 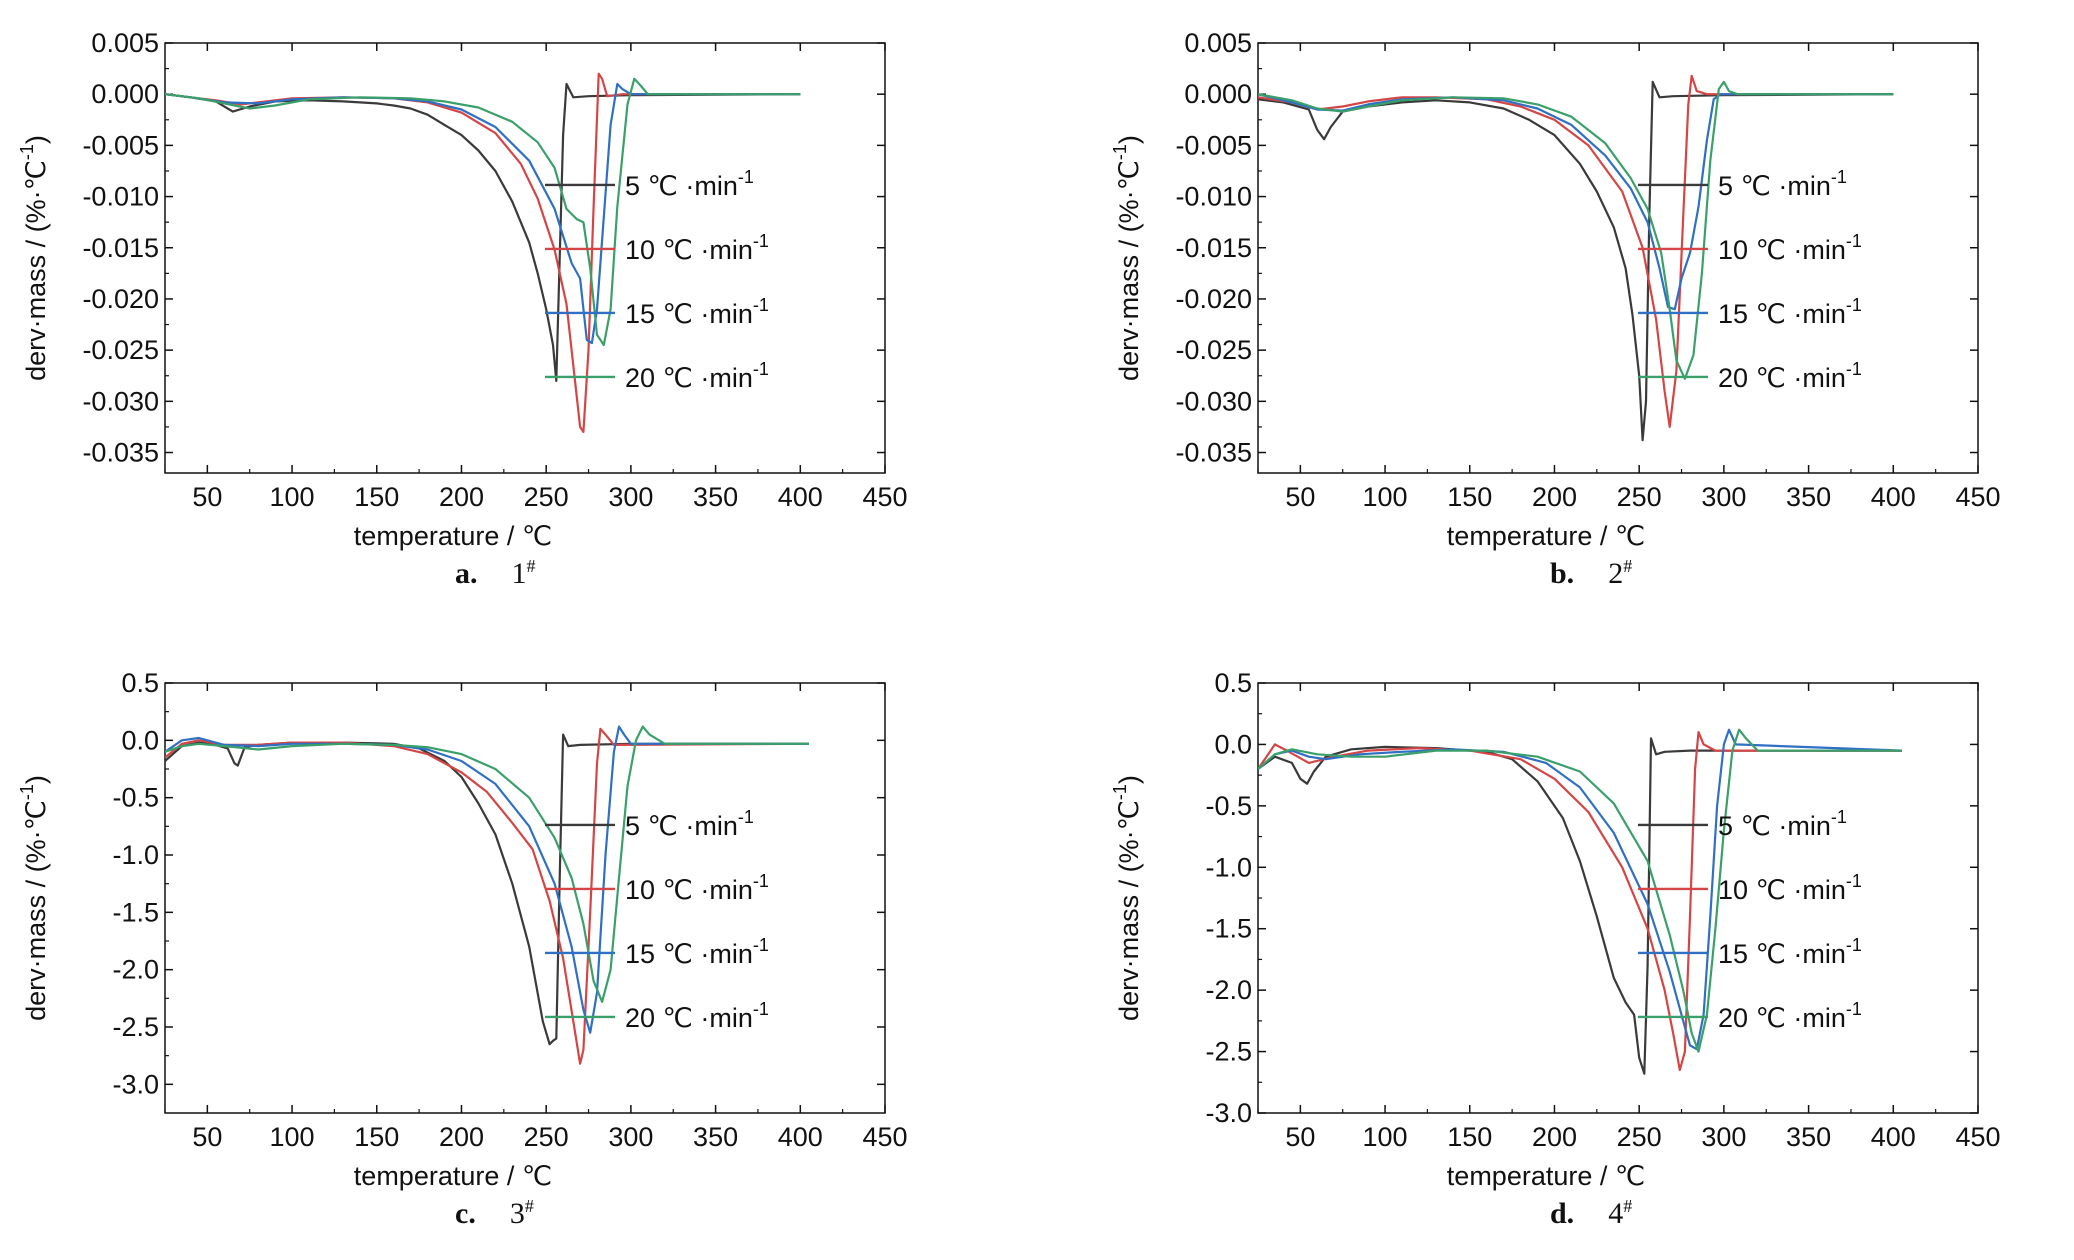 I want to click on y-tick-label: -0.005, so click(x=1213, y=145).